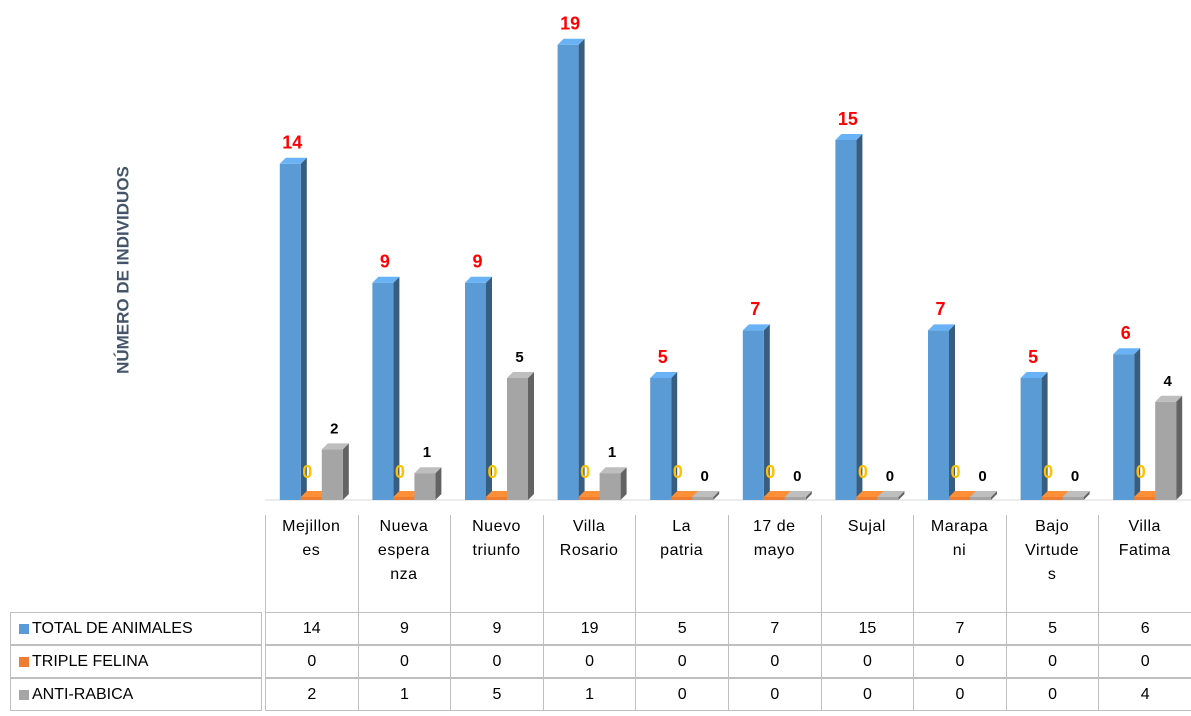 This screenshot has width=1191, height=716. What do you see at coordinates (589, 538) in the screenshot?
I see `category-label: Villa Rosario` at bounding box center [589, 538].